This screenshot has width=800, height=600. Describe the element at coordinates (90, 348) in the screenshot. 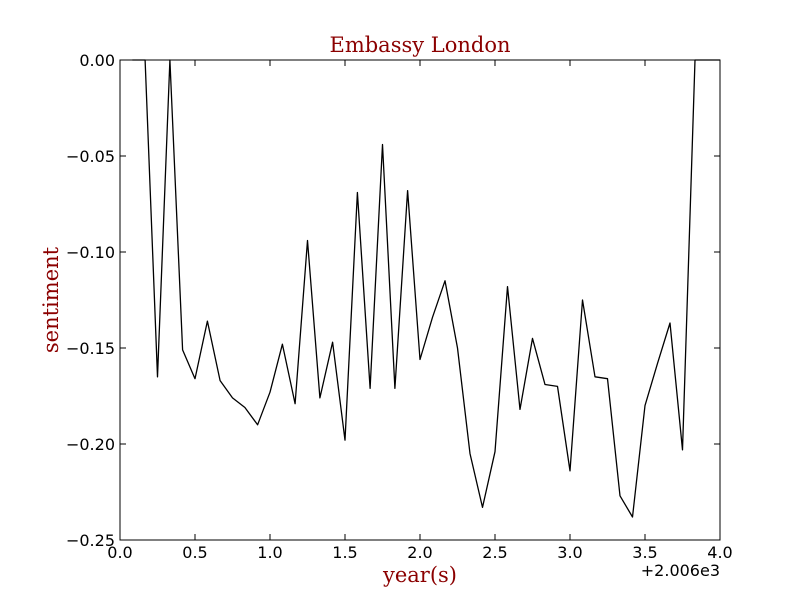

I see `y-tick-label: −0.15` at that location.